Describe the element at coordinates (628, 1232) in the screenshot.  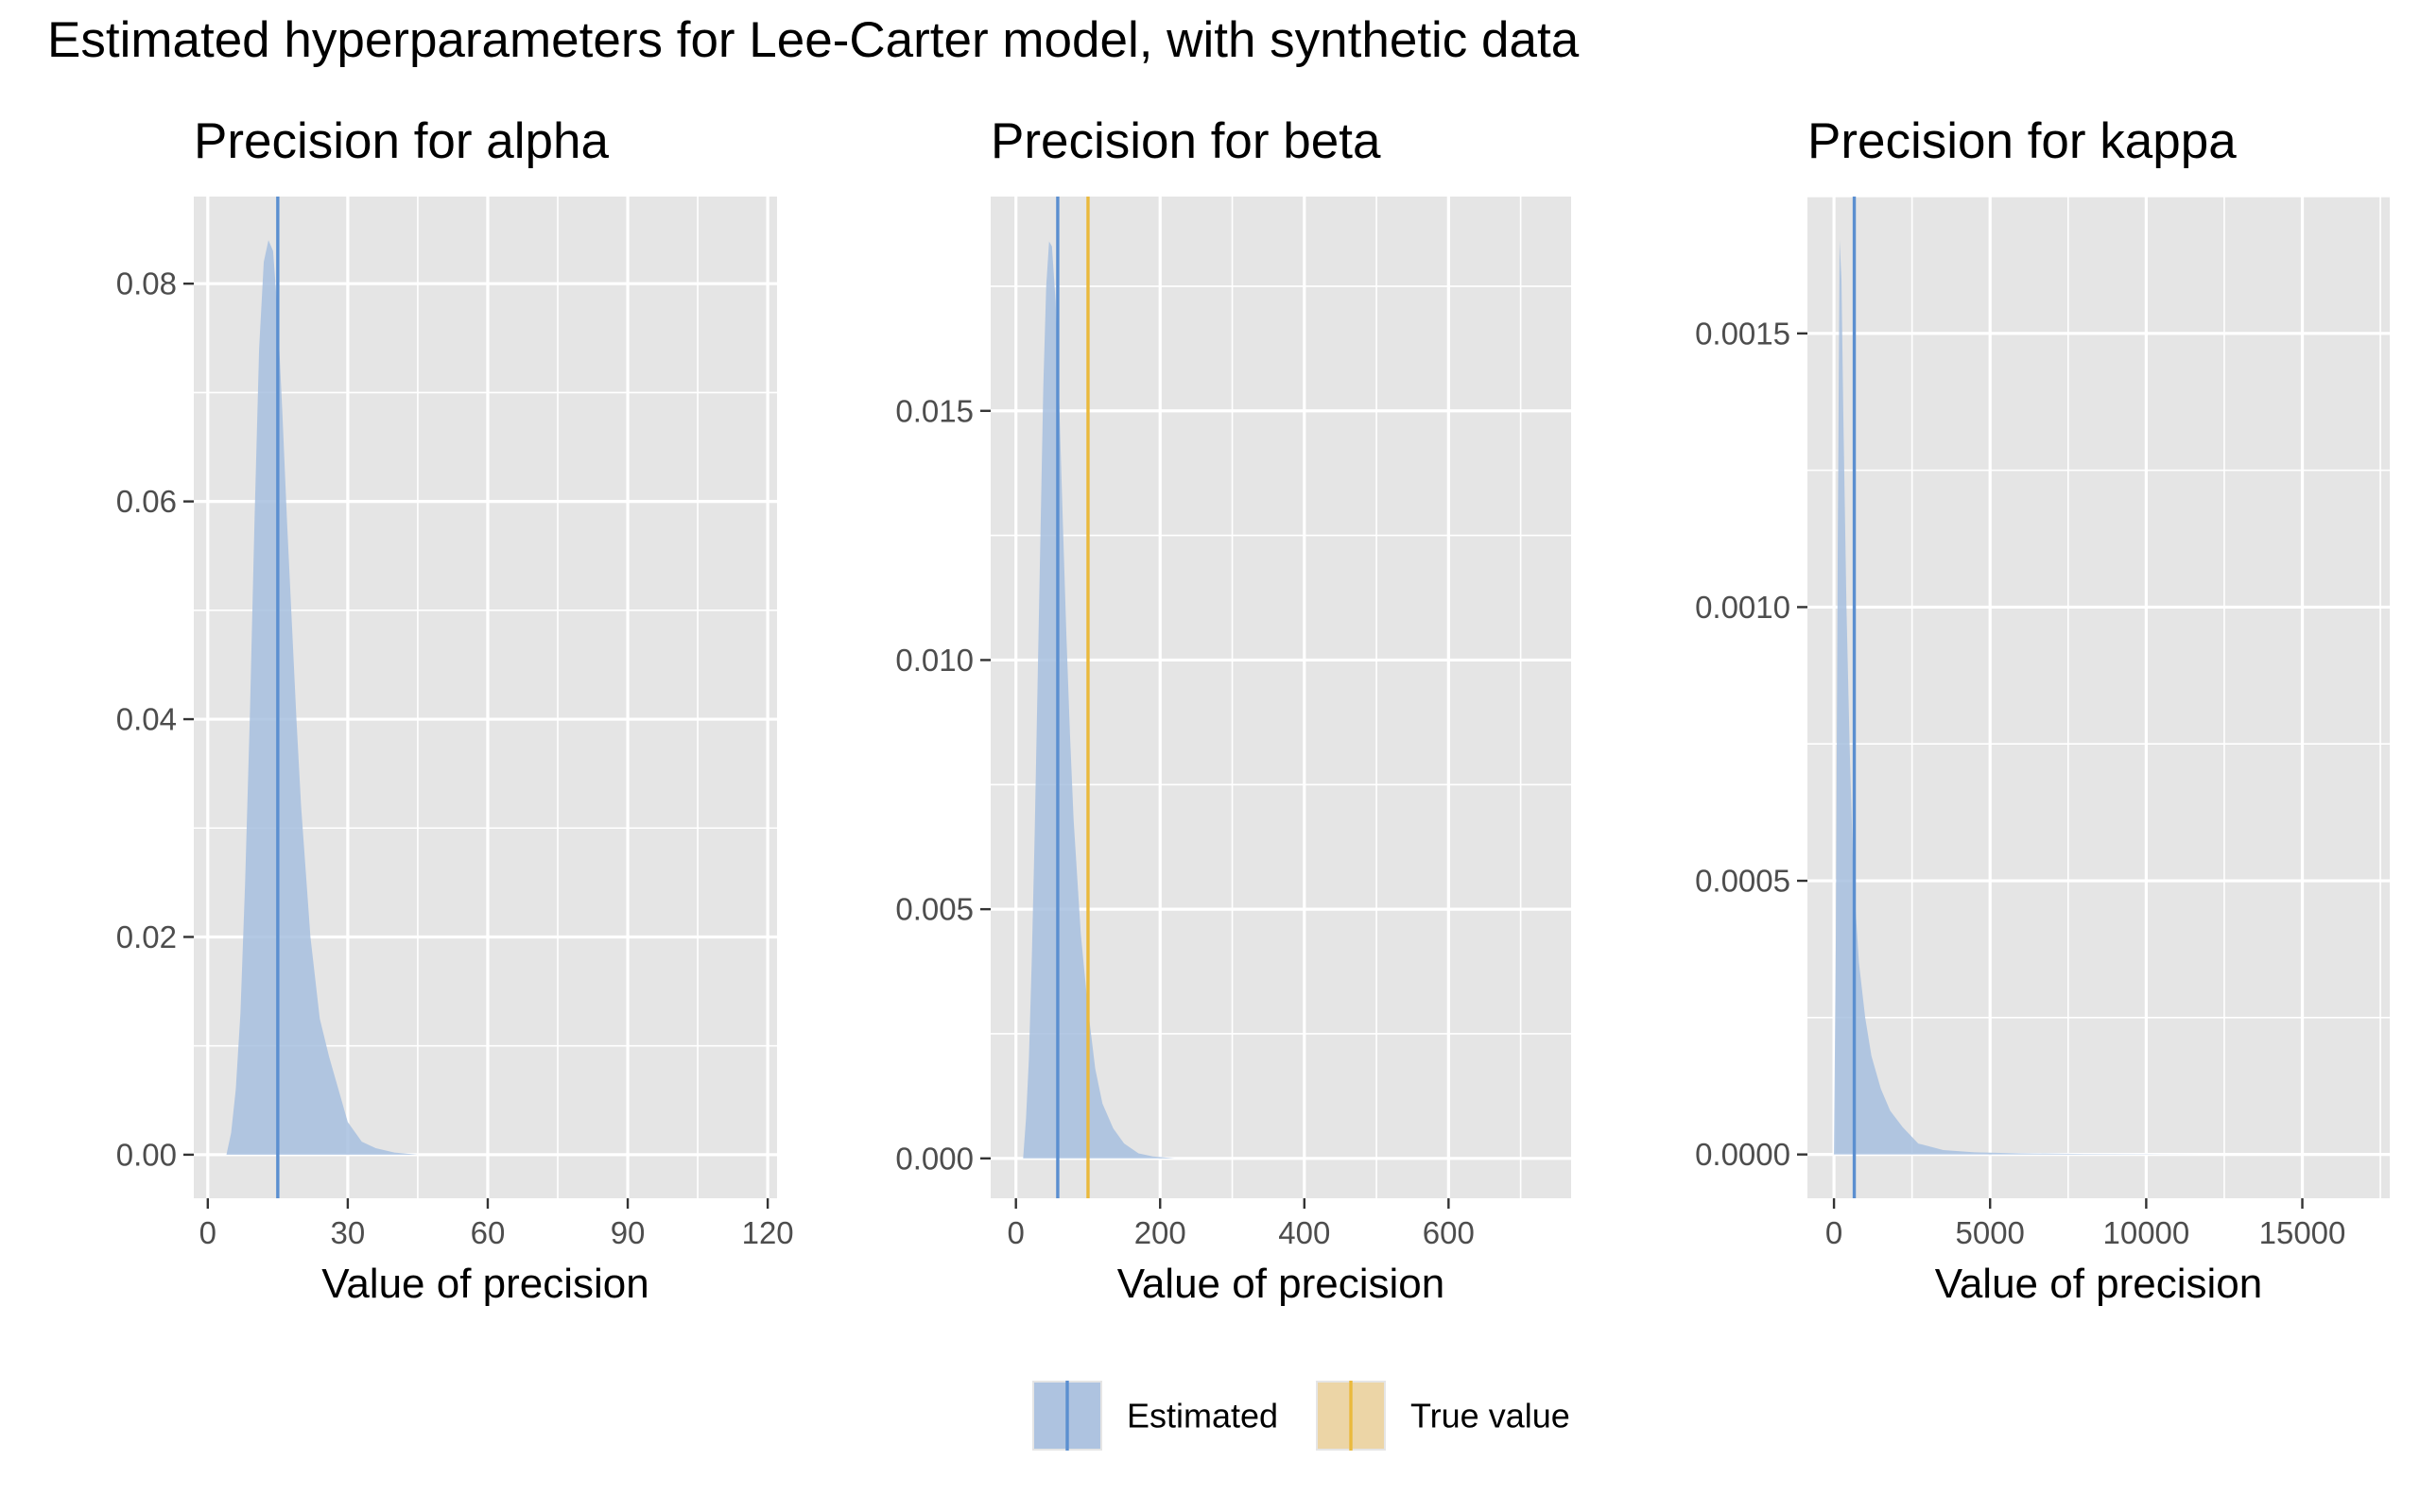
I see `x-tick-label: 90` at that location.